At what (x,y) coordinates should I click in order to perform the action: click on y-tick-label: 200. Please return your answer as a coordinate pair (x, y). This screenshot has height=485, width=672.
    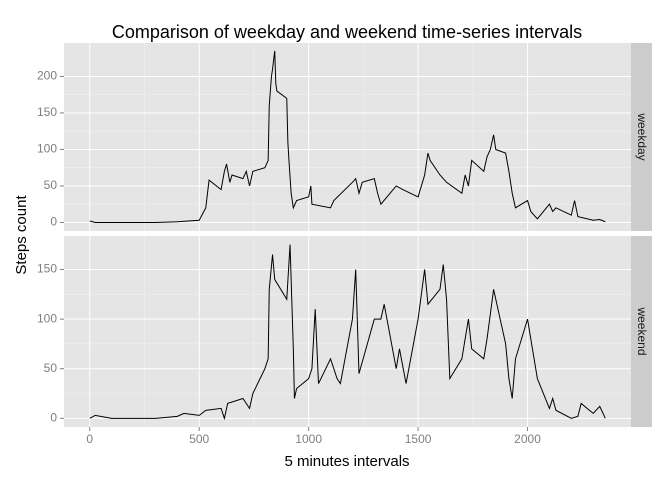
    Looking at the image, I should click on (47, 76).